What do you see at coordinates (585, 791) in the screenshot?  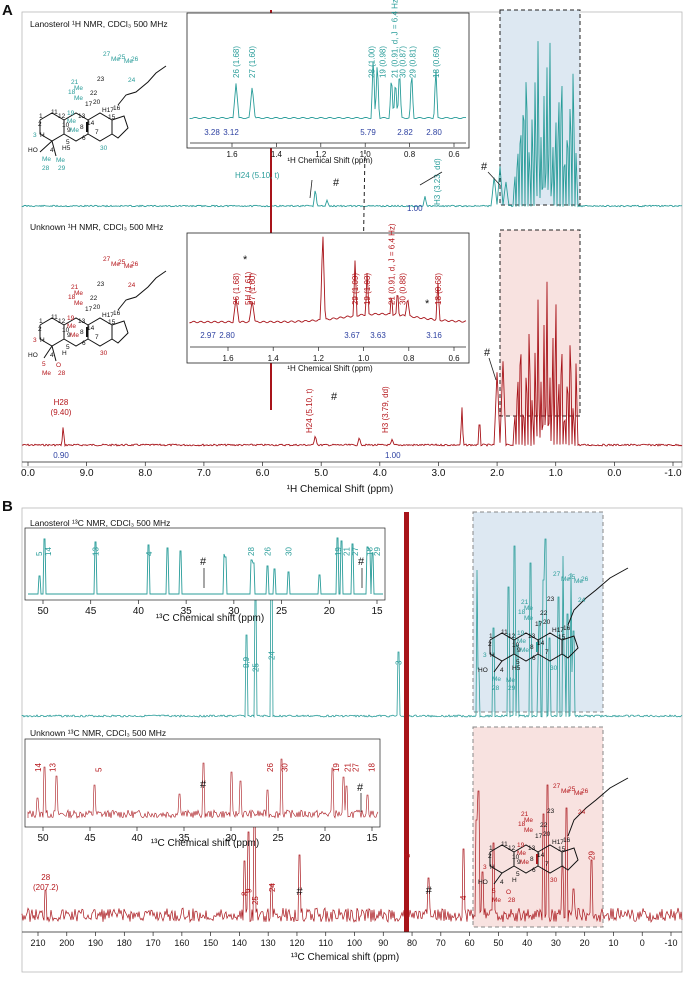 I see `unknown-structure-b-atom-label: 26` at bounding box center [585, 791].